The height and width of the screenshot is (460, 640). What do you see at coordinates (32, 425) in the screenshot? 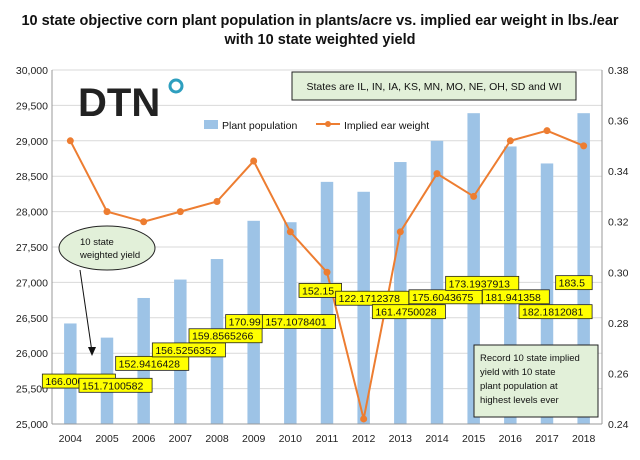
I see `left-axis-tick-label: 25,000` at bounding box center [32, 425].